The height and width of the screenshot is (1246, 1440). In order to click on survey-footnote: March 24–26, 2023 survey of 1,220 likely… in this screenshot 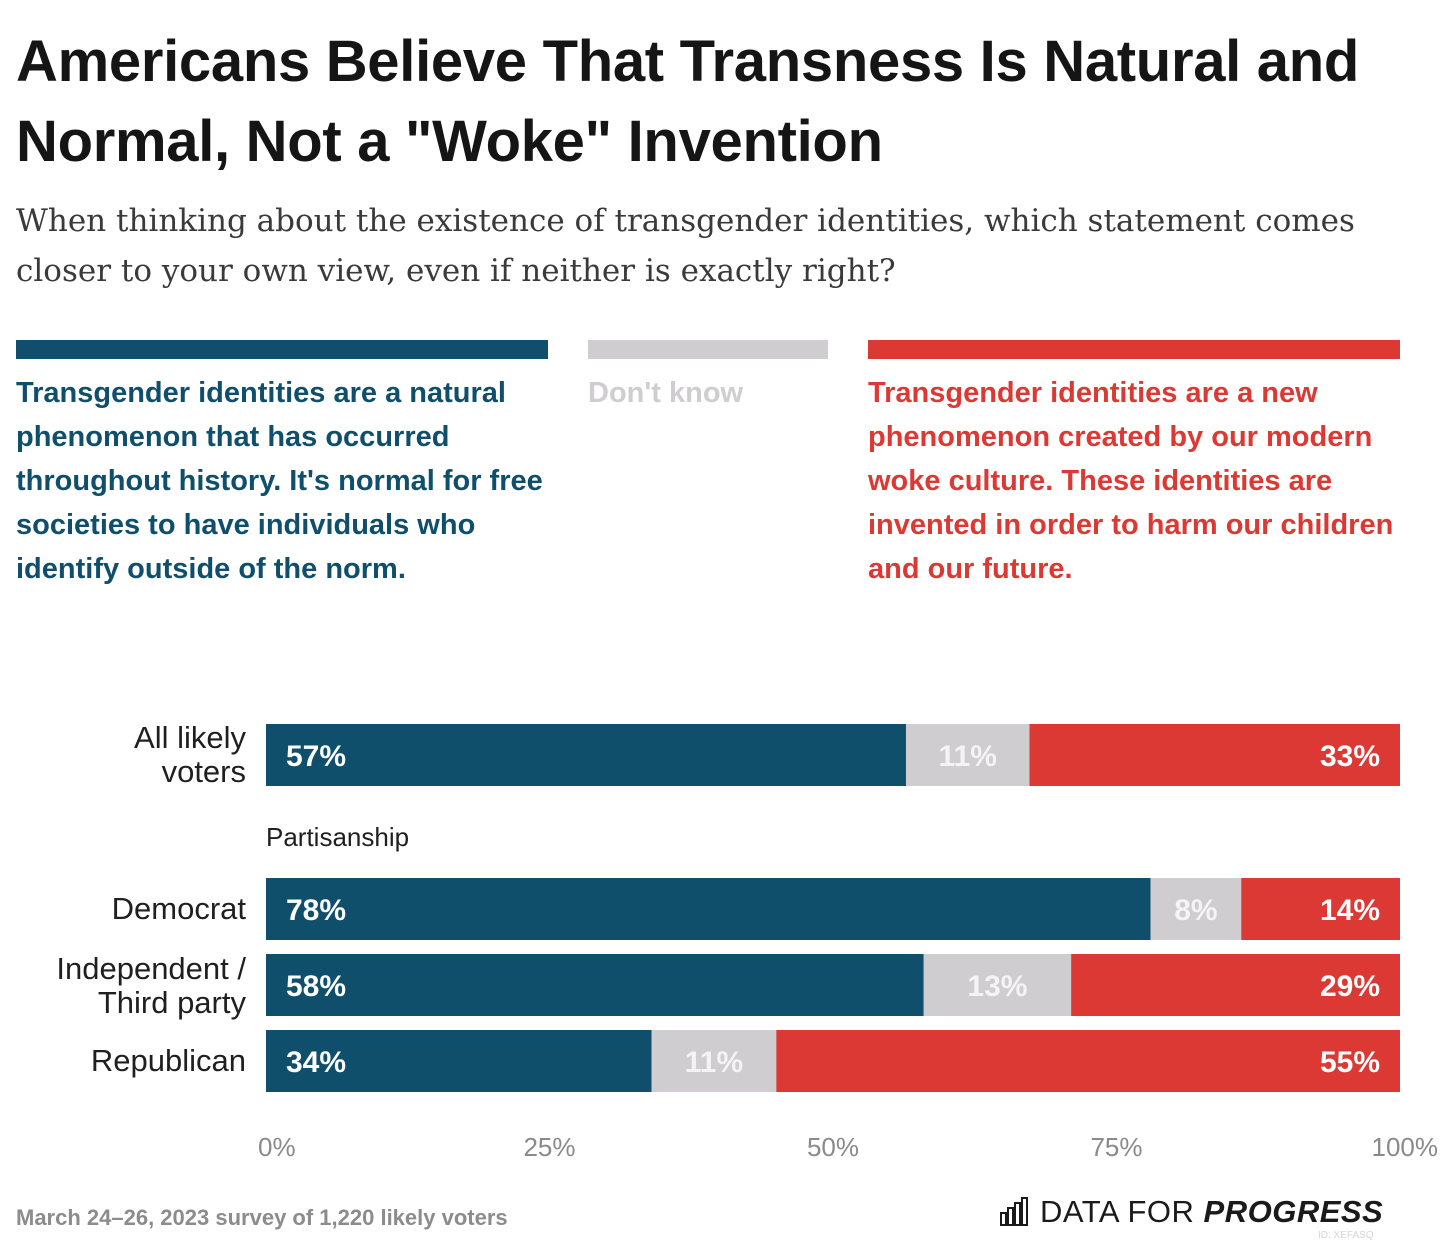, I will do `click(262, 1217)`.